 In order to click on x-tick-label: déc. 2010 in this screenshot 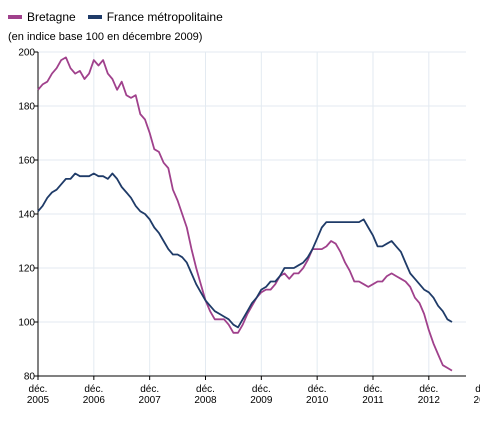, I will do `click(317, 395)`.